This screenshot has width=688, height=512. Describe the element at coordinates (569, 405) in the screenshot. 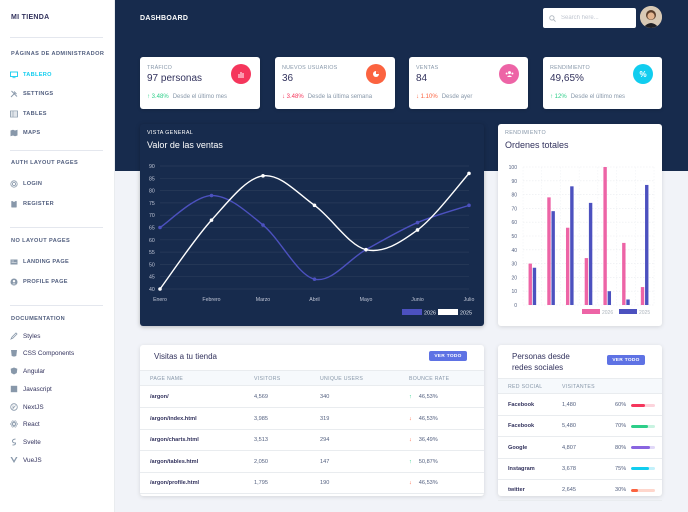

I see `cell-visitors: 1,480` at that location.